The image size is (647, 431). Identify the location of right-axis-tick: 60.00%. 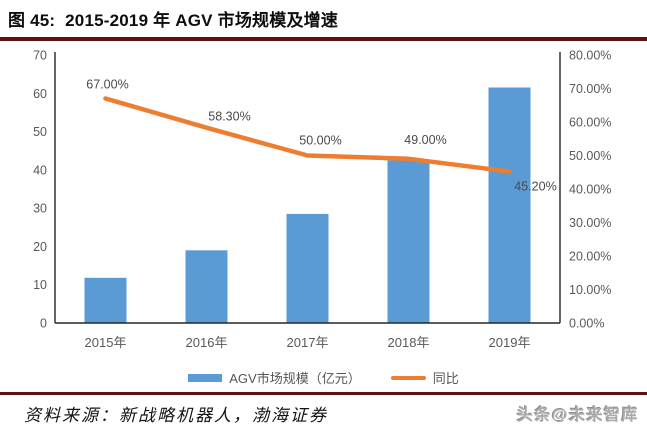
(590, 123).